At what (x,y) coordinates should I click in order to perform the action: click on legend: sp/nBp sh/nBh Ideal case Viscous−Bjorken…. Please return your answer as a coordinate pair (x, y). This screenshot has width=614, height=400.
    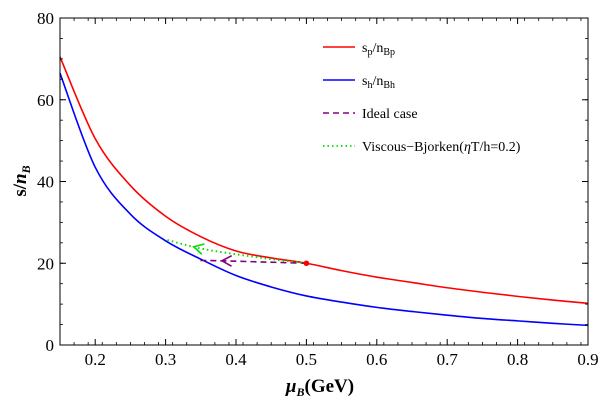
    Looking at the image, I should click on (422, 98).